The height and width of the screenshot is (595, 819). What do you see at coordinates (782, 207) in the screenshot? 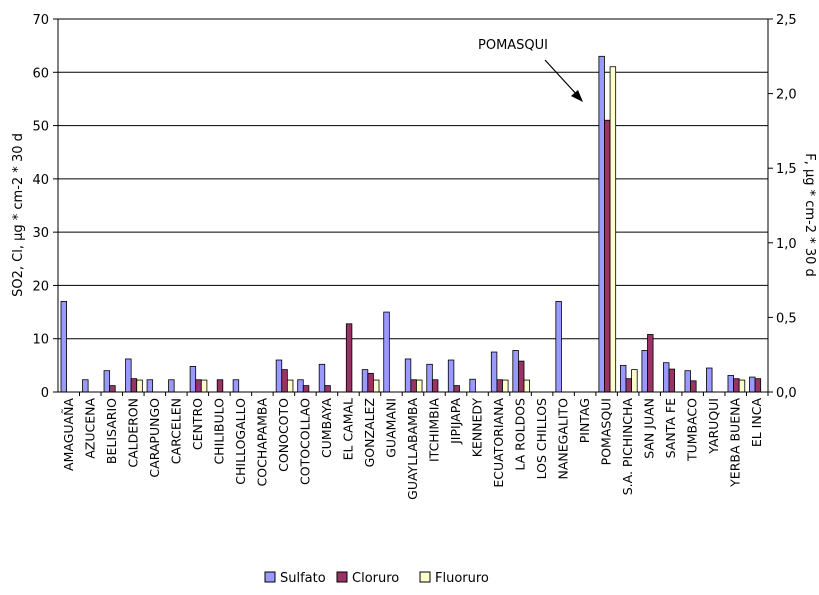
I see `right-axis-ticks: 0,0 0,5 1,0 1,5 2,0 2,5` at bounding box center [782, 207].